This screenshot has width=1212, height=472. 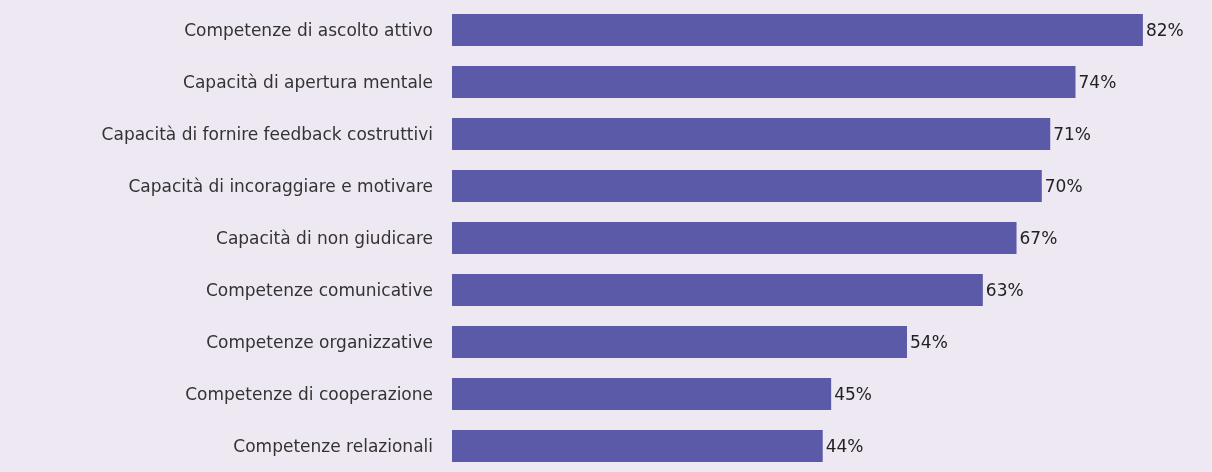 I want to click on data-label: 63%, so click(x=1004, y=290).